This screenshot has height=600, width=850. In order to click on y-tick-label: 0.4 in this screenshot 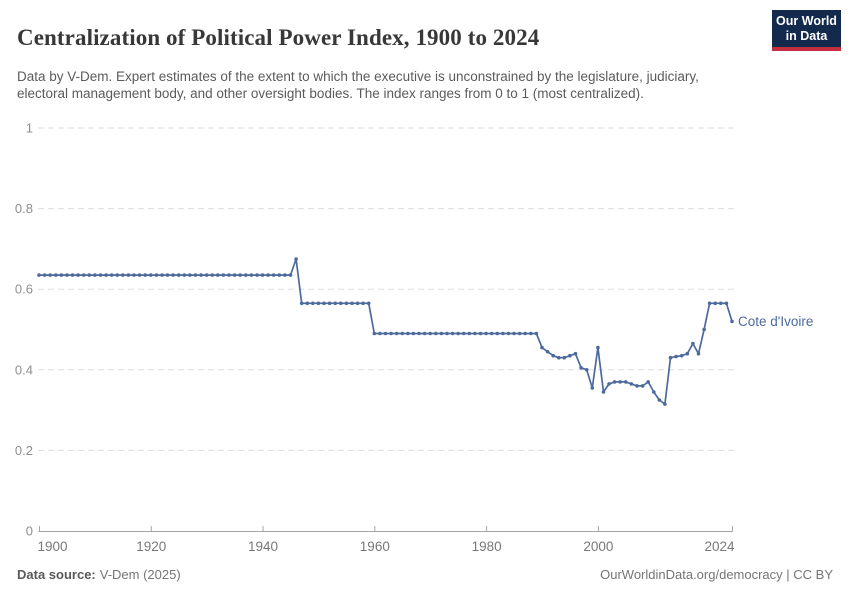, I will do `click(24, 369)`.